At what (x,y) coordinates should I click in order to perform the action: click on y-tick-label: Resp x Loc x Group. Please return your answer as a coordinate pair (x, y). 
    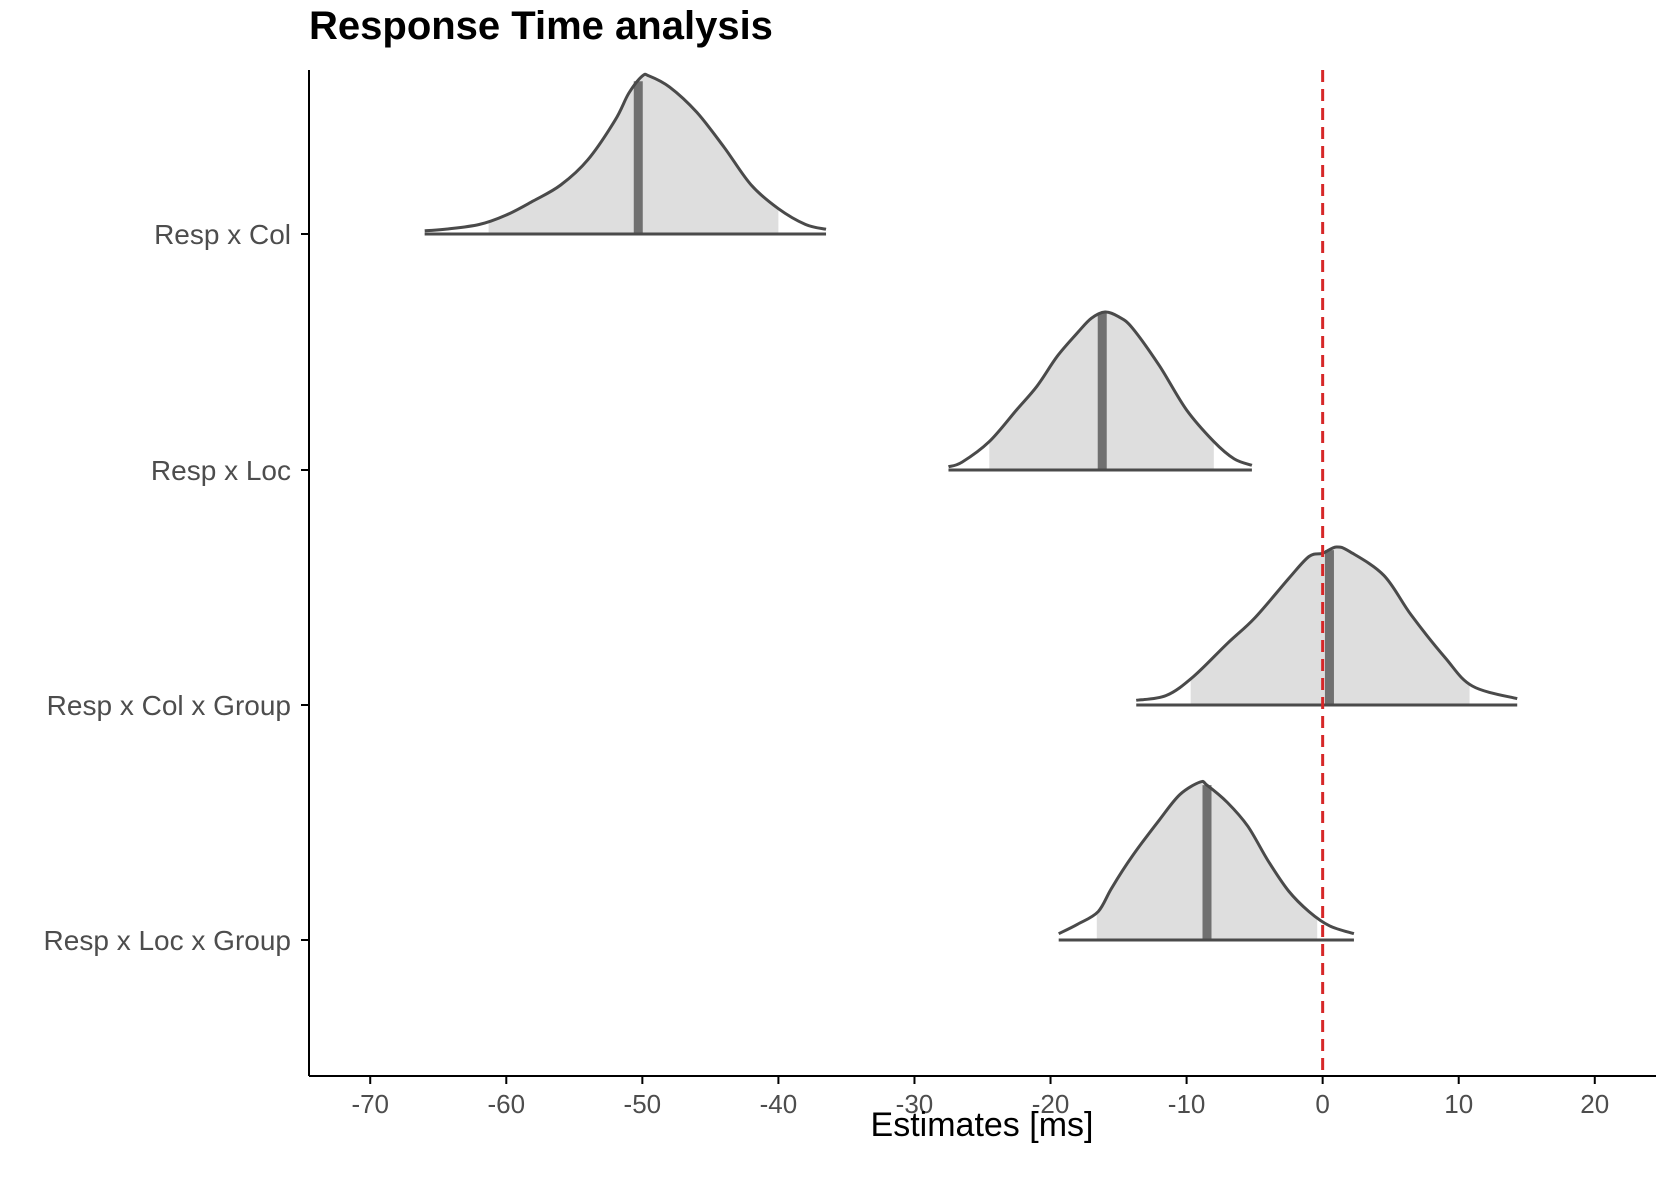
    Looking at the image, I should click on (167, 940).